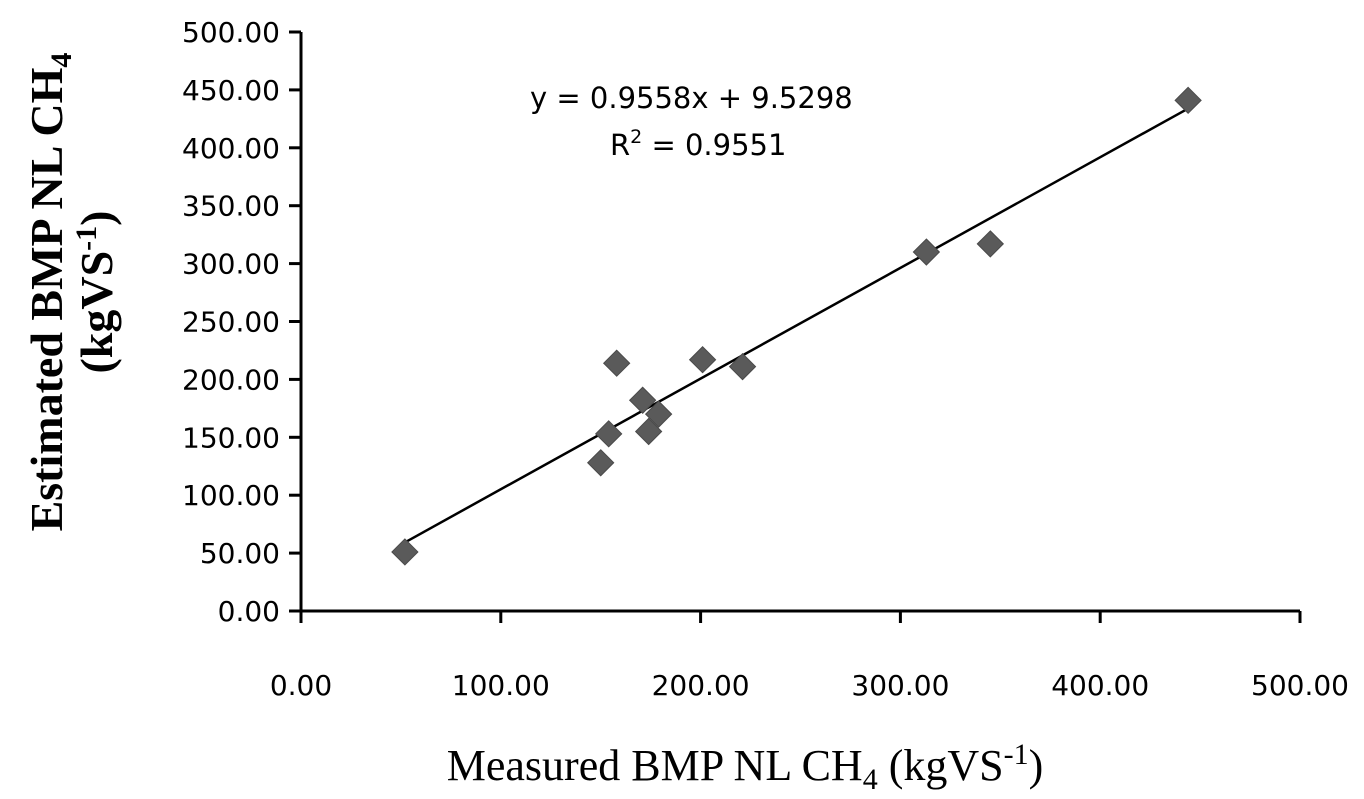 The width and height of the screenshot is (1364, 799). I want to click on y-axis-title-subscript: 4, so click(61, 60).